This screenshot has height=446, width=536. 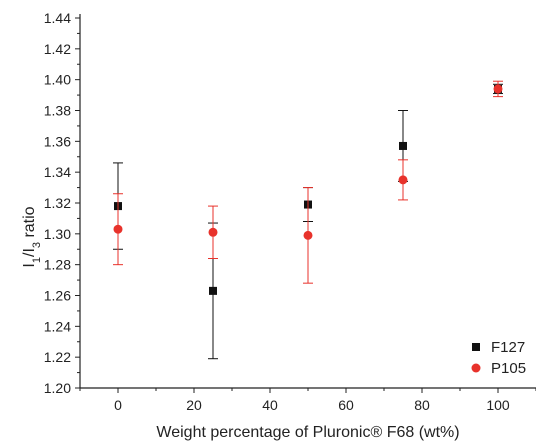 What do you see at coordinates (57, 111) in the screenshot?
I see `y-tick-label: 1.38` at bounding box center [57, 111].